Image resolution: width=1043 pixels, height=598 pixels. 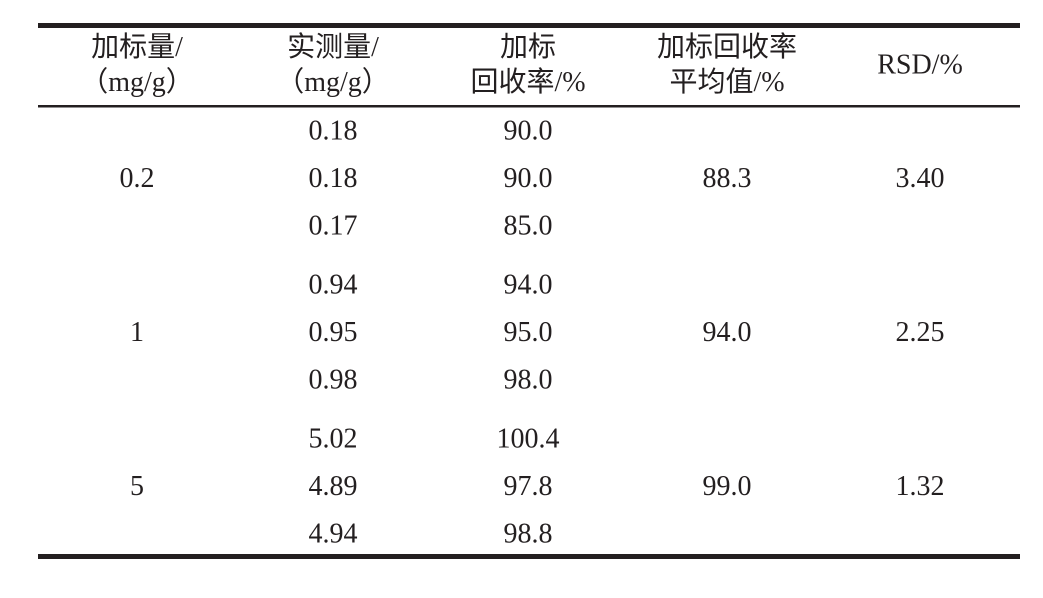 What do you see at coordinates (727, 332) in the screenshot?
I see `mean-cell: 94.0` at bounding box center [727, 332].